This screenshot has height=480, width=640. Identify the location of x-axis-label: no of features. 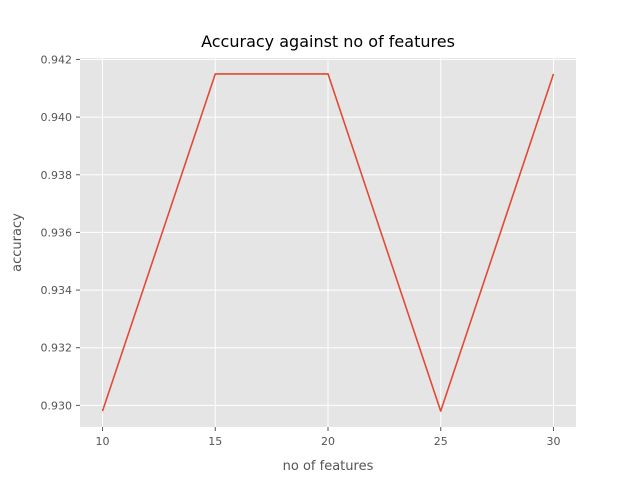
(328, 466).